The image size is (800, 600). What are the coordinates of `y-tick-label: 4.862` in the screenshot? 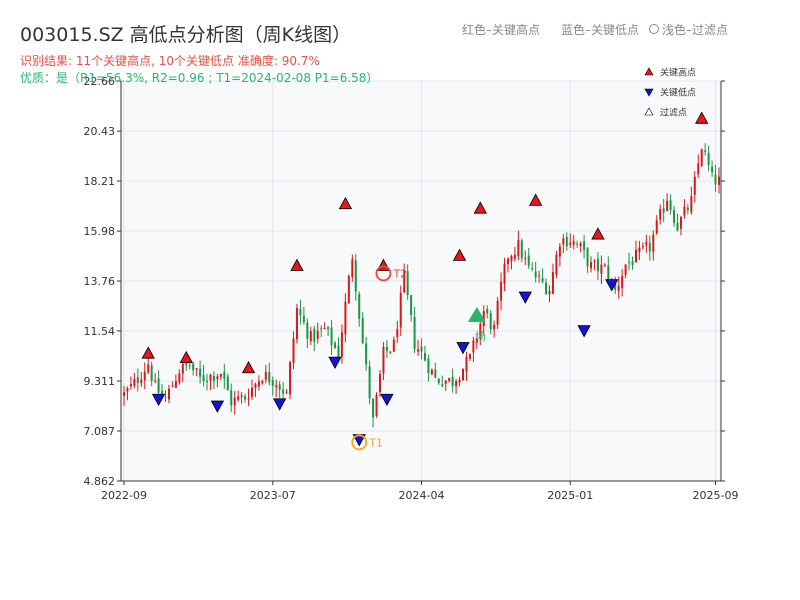 It's located at (100, 481).